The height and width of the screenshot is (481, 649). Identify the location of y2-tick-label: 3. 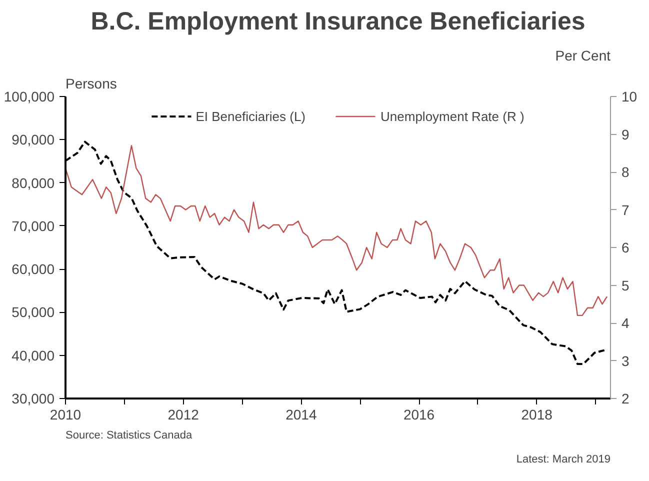
(626, 360).